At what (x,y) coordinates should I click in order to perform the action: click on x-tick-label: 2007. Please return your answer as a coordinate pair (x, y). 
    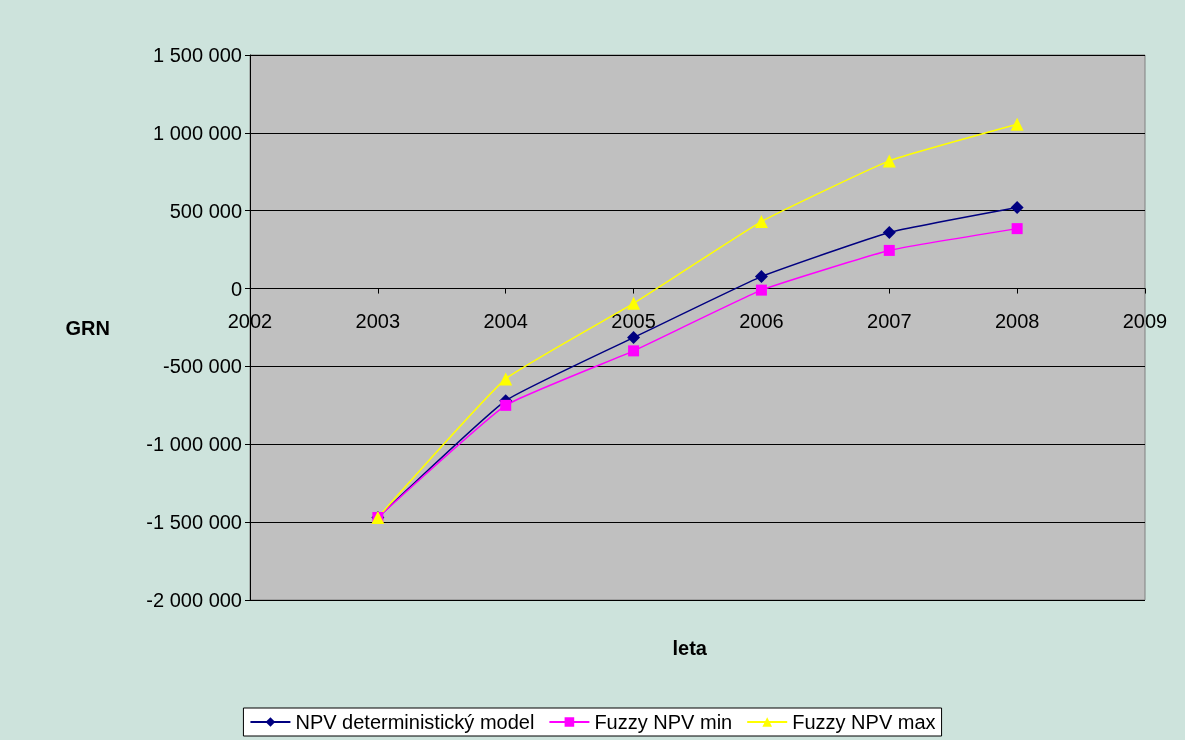
    Looking at the image, I should click on (889, 320).